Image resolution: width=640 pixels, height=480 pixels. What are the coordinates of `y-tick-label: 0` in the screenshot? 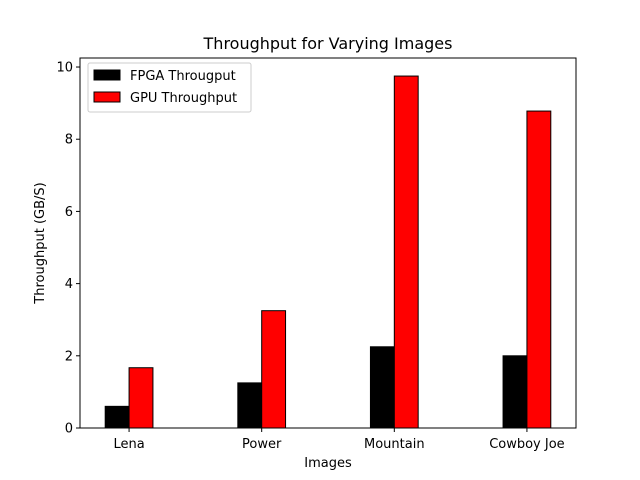 It's located at (69, 429).